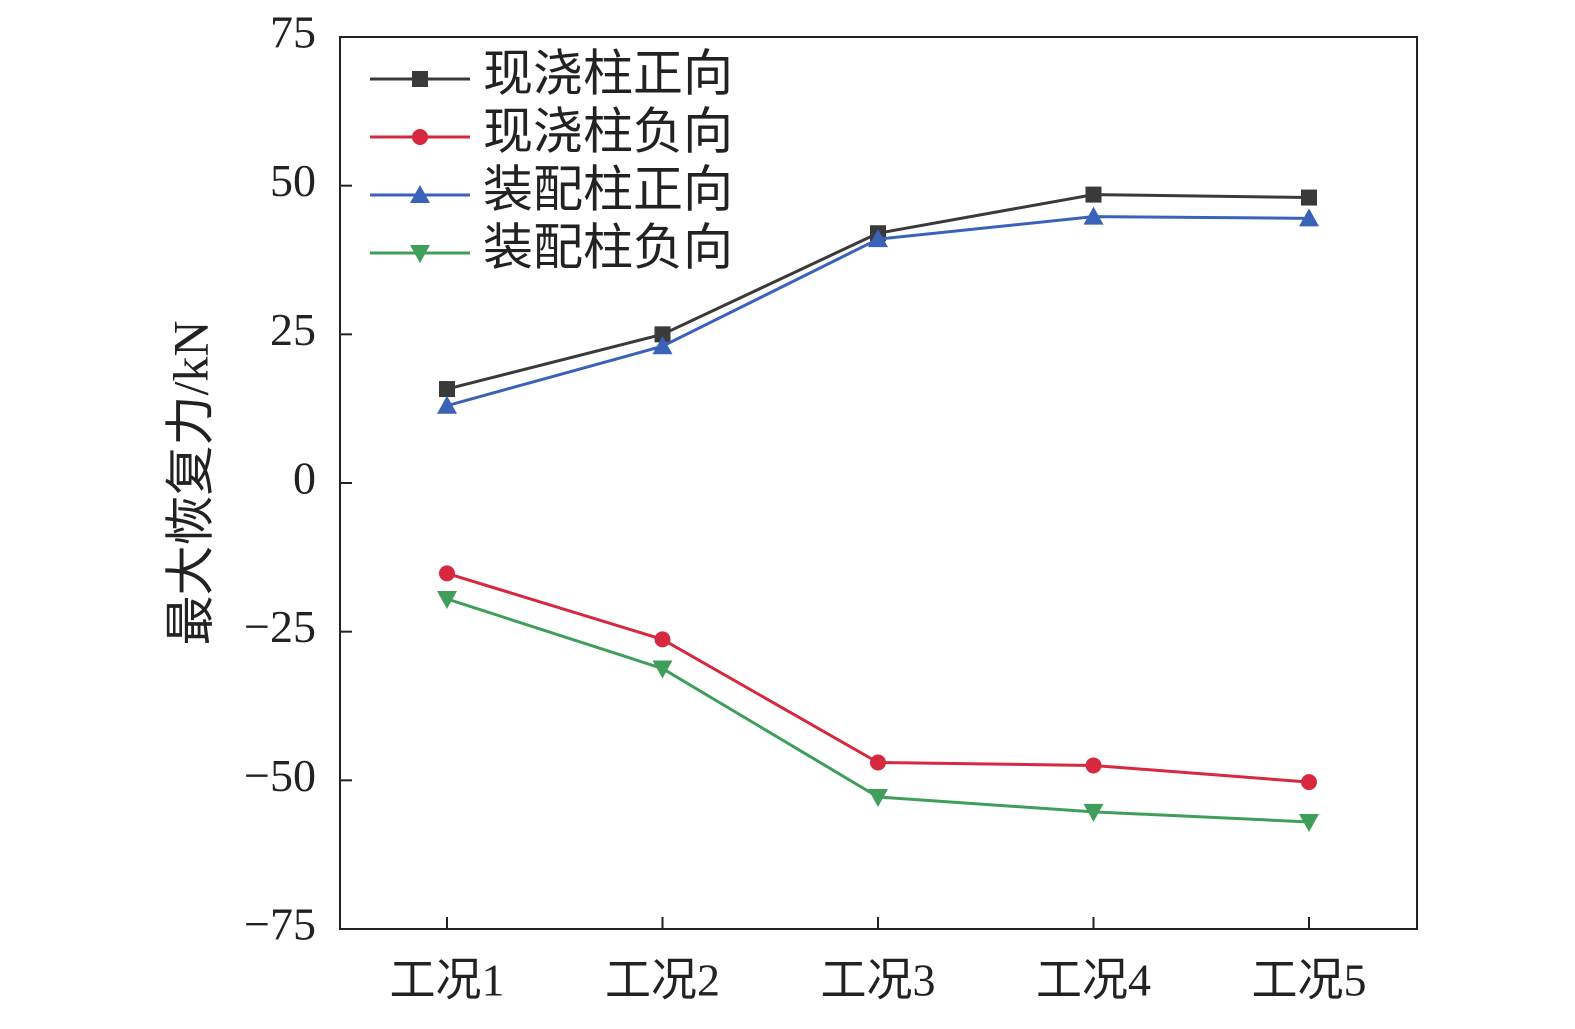 This screenshot has height=1029, width=1575. What do you see at coordinates (1093, 980) in the screenshot?
I see `x-tick-label: 工况4` at bounding box center [1093, 980].